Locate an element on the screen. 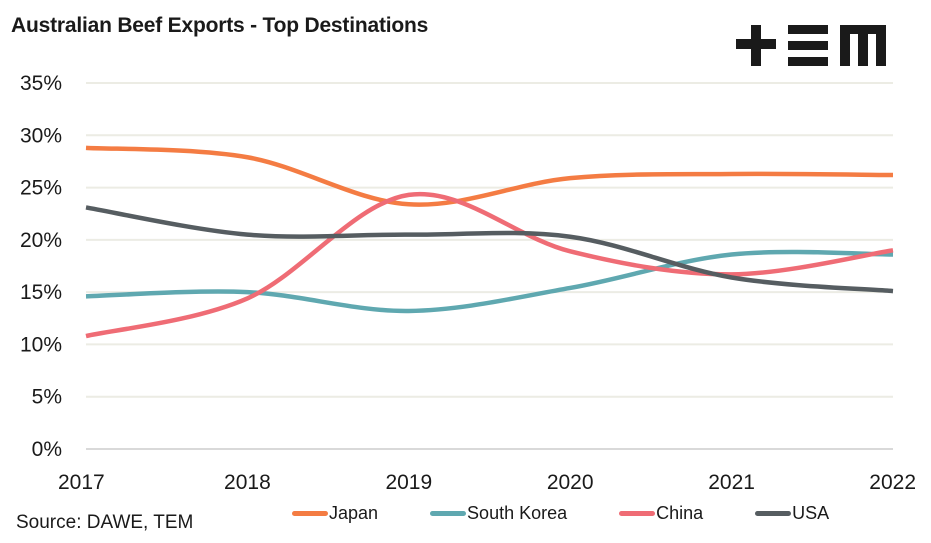  x-tick-label: 2017 is located at coordinates (81, 482).